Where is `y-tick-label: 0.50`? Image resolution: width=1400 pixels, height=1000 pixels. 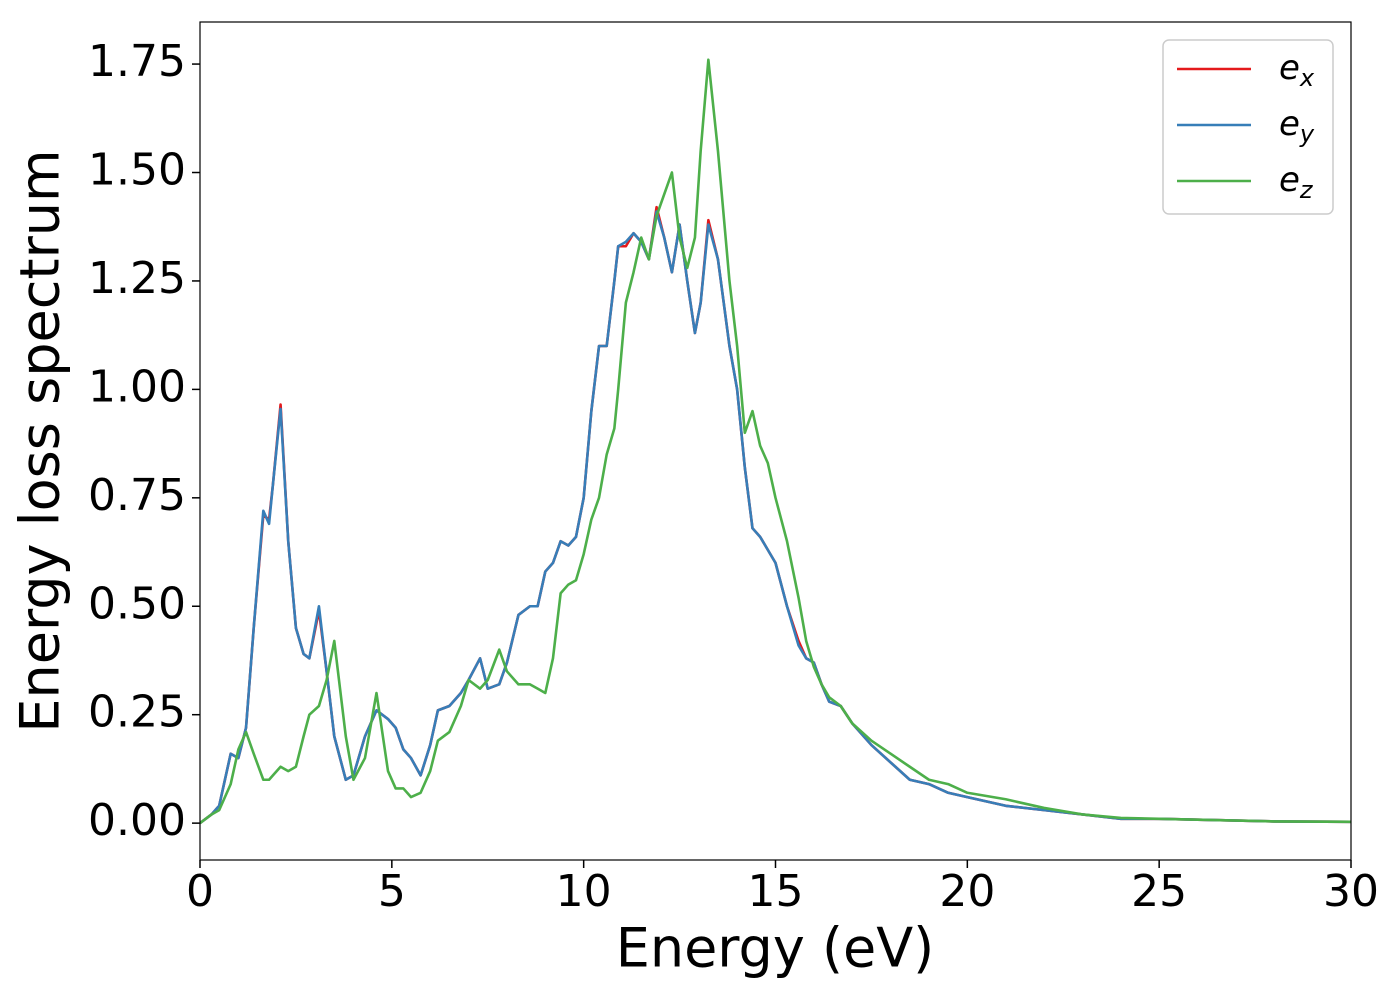 y-tick-label: 0.50 is located at coordinates (137, 603).